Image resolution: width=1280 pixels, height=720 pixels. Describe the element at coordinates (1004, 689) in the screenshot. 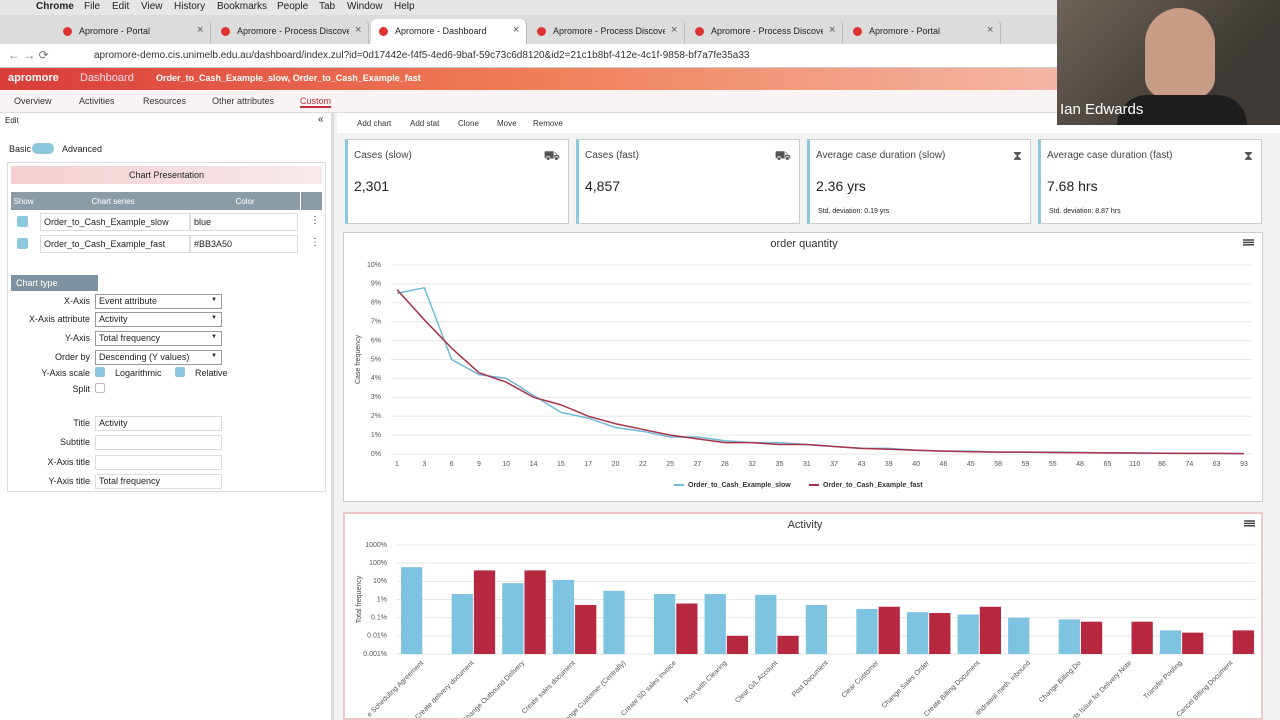

I see `x-tick-label: ithdrawal meth. inbound` at that location.